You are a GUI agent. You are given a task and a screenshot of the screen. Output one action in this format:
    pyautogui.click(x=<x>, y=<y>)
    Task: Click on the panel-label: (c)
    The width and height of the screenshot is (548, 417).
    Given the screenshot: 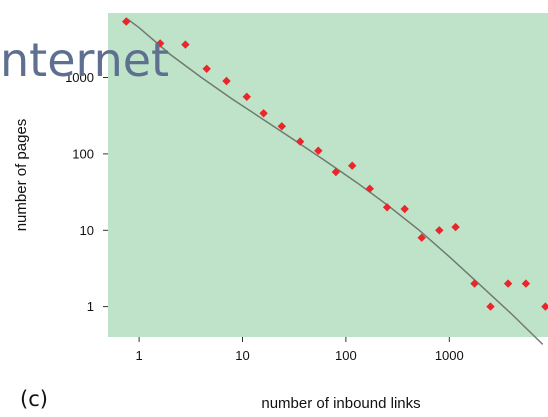 What is the action you would take?
    pyautogui.click(x=34, y=399)
    